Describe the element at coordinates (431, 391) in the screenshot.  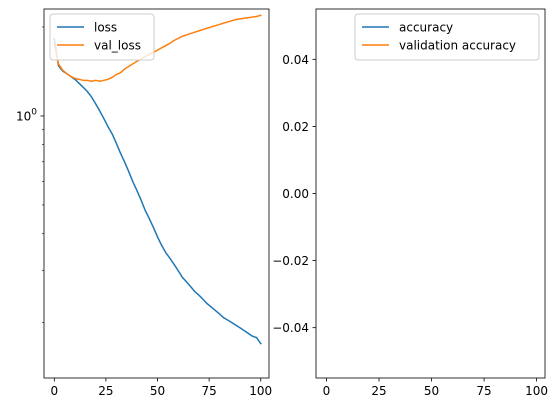
I see `accuracy-x-tick-label: 50` at that location.